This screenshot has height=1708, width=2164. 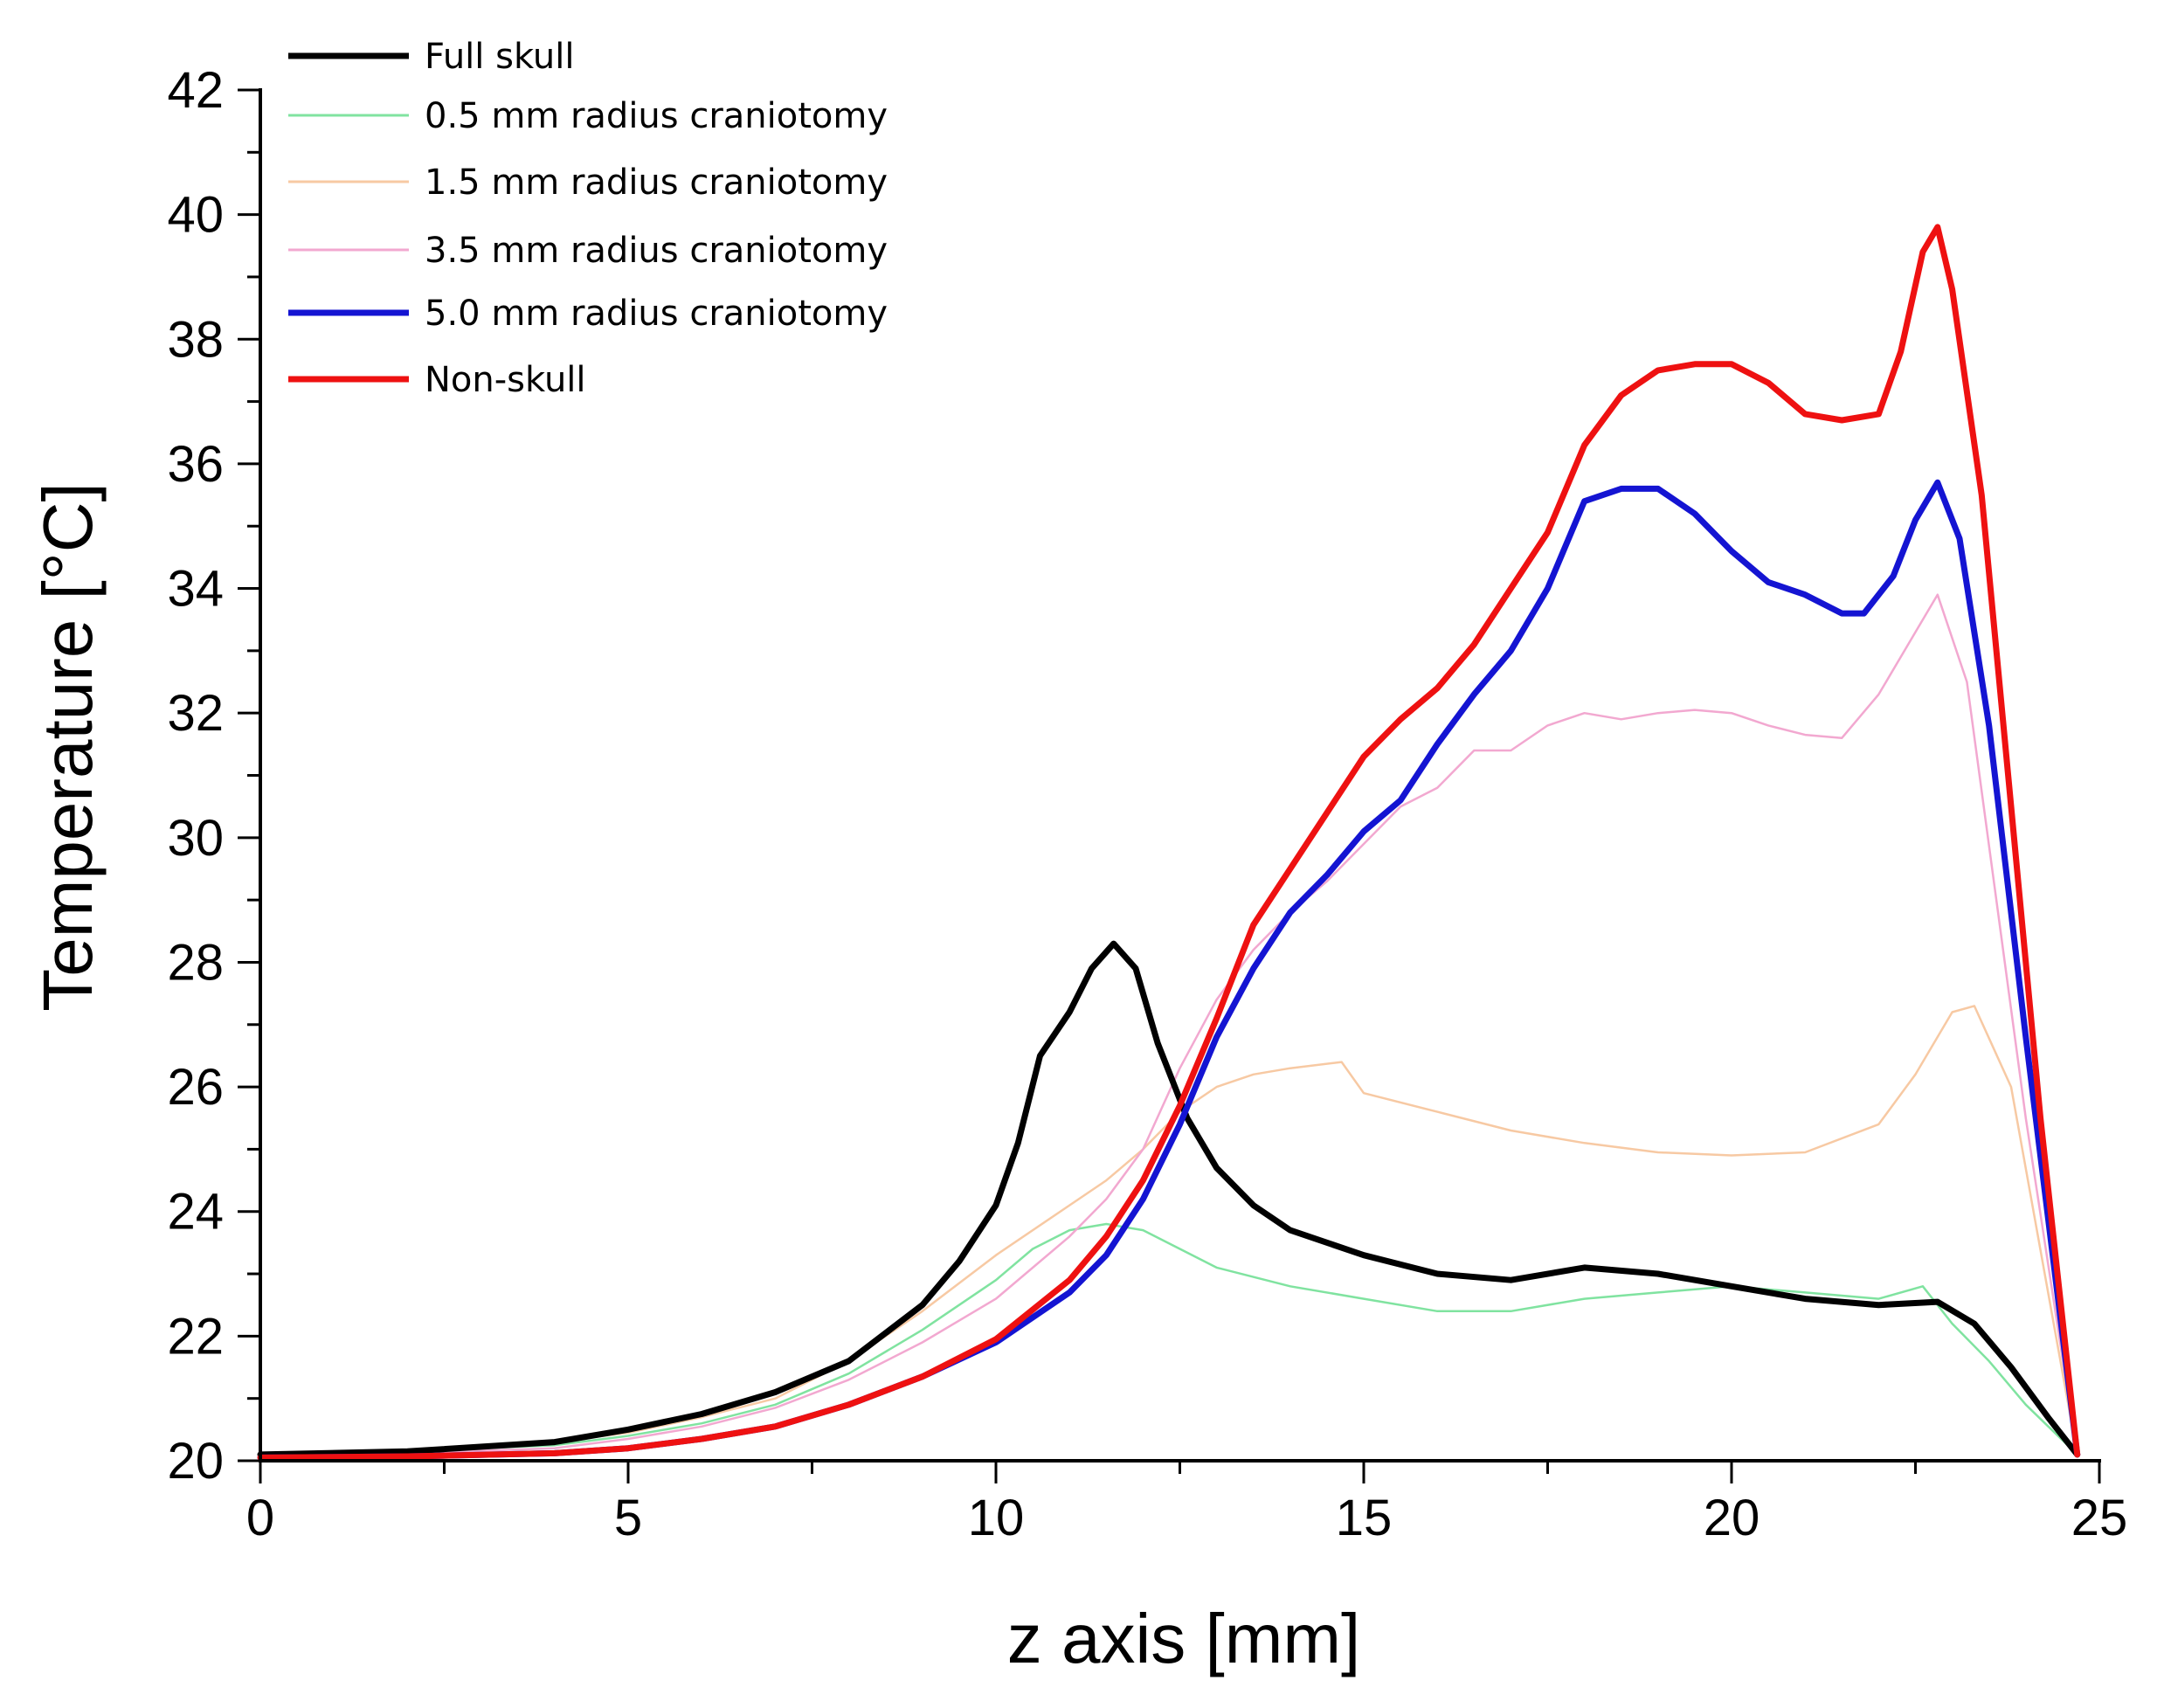 What do you see at coordinates (1364, 1518) in the screenshot?
I see `x-tick-label: 15` at bounding box center [1364, 1518].